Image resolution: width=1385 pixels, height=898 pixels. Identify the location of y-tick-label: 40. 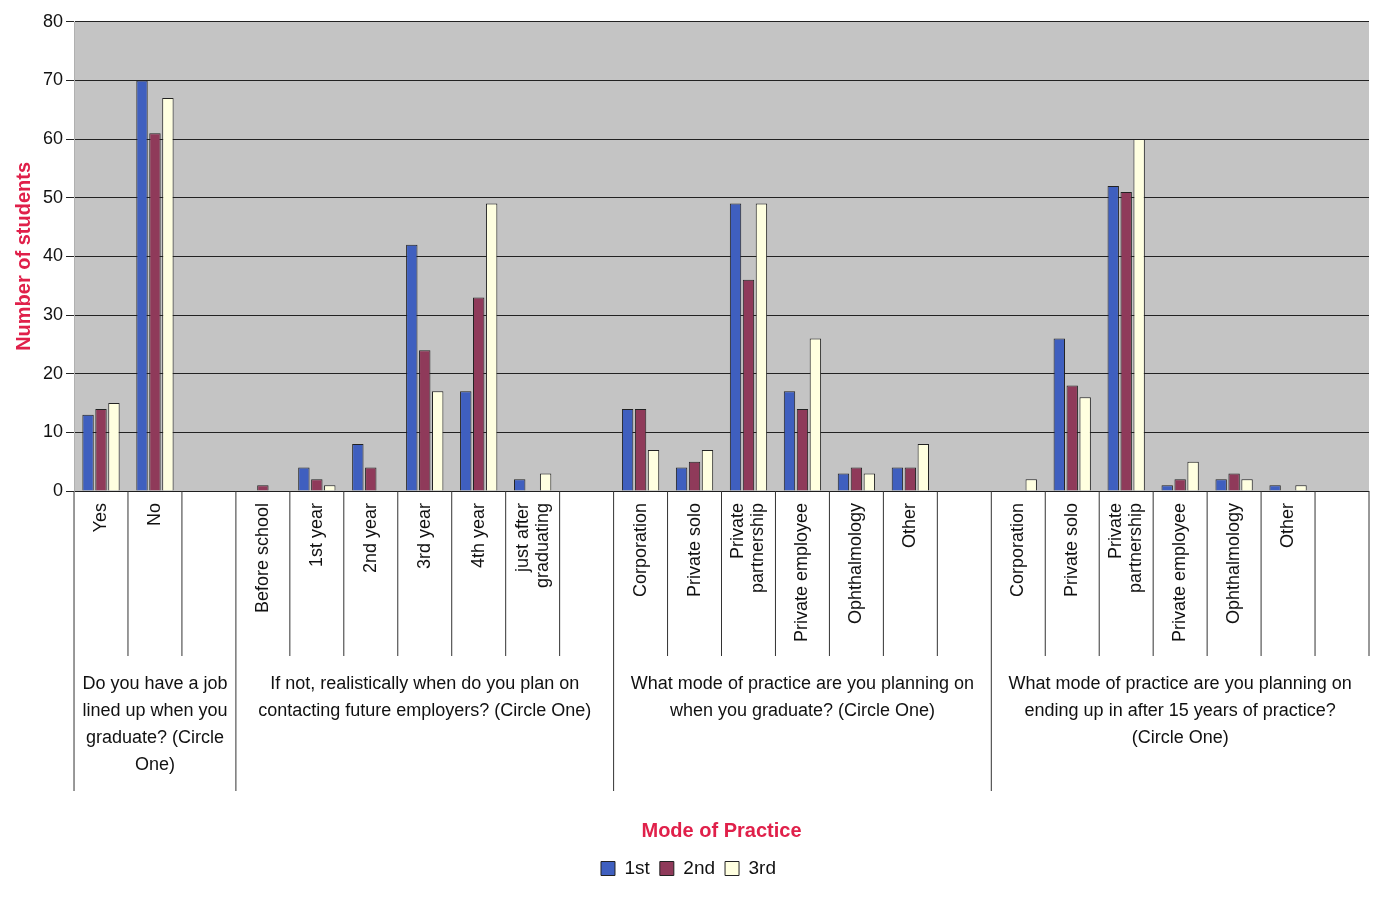
(53, 255).